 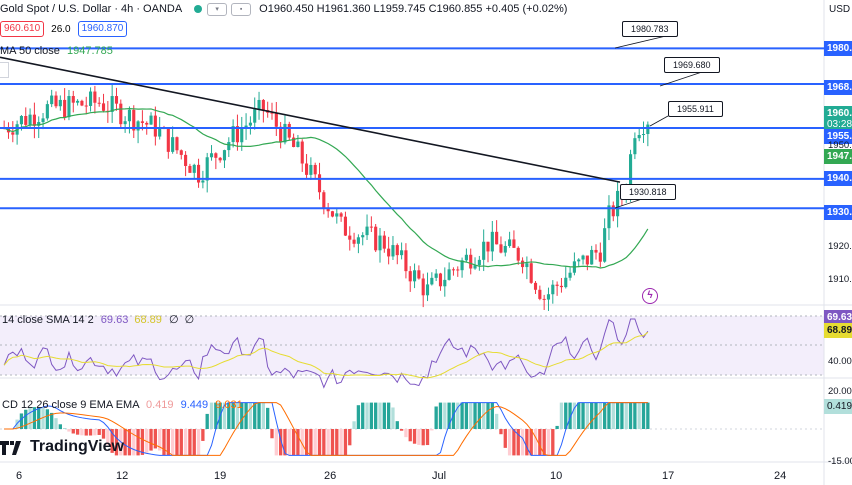 I want to click on eye-toggle-button: ▾, so click(x=217, y=9).